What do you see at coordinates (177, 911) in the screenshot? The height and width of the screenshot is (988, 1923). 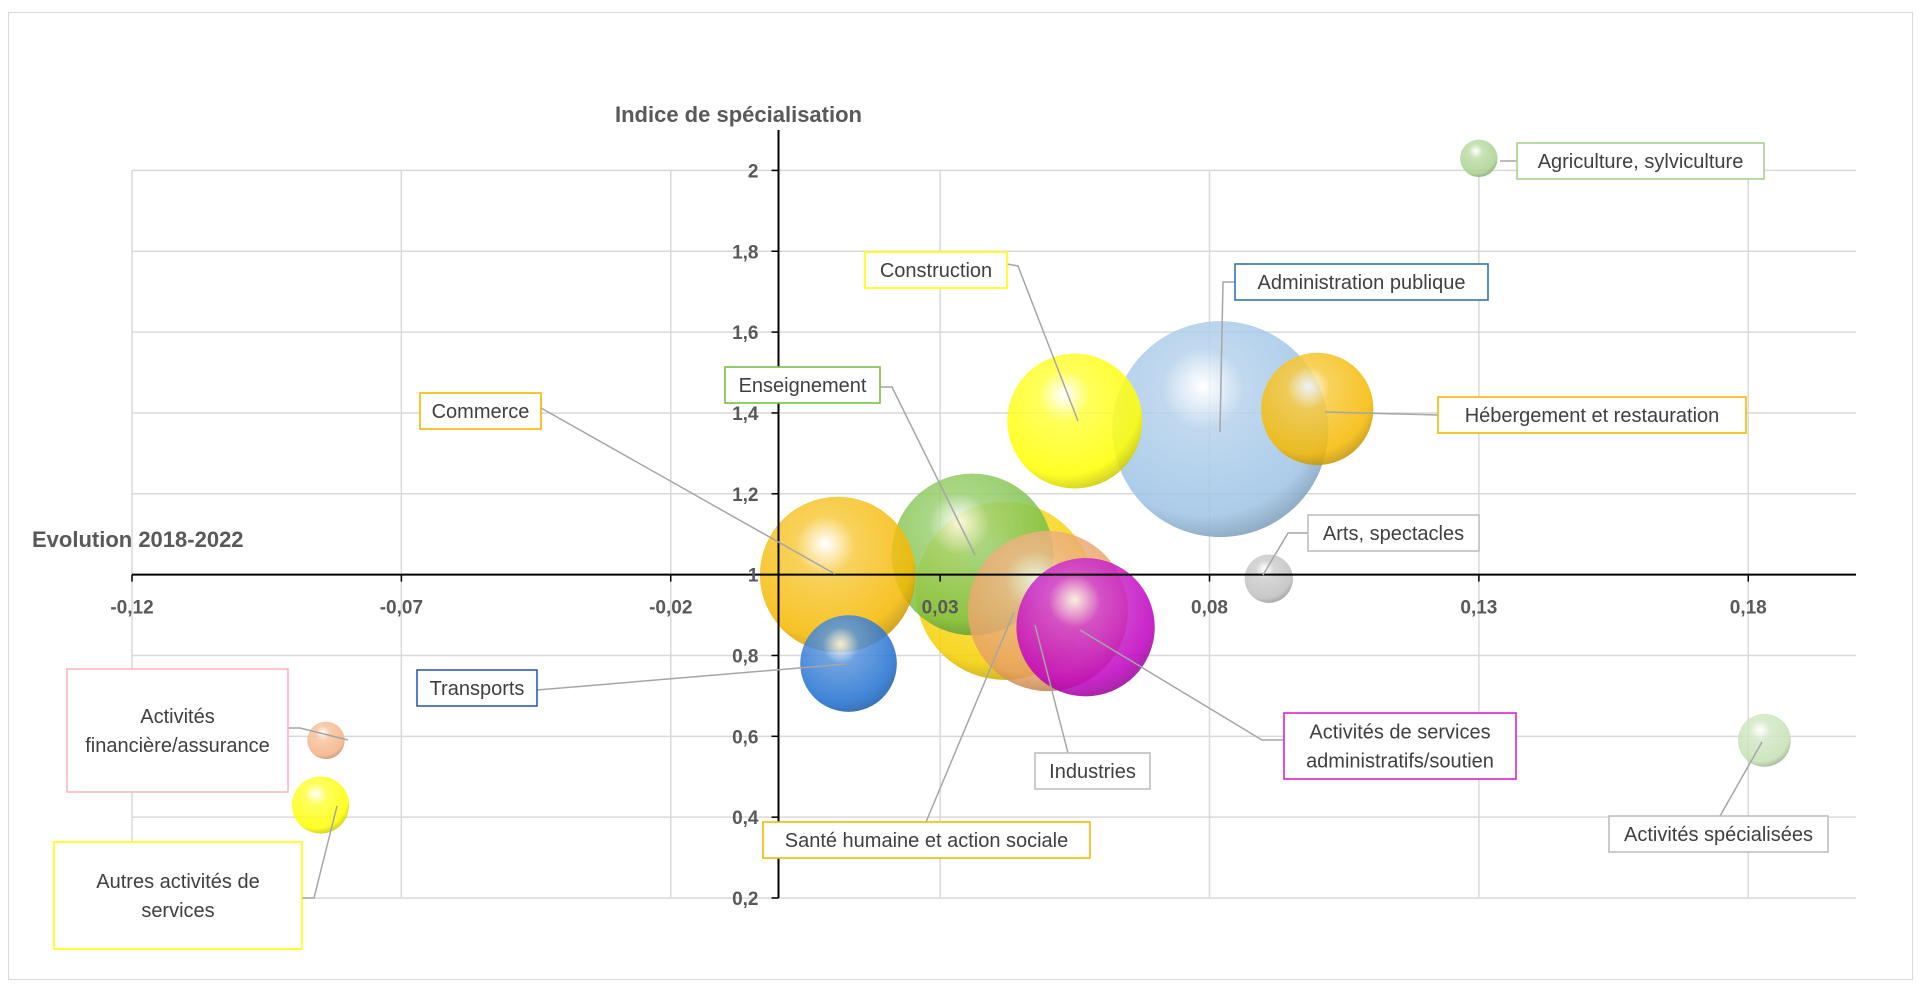 I see `data-label-autres-activit-s-de-services: services` at bounding box center [177, 911].